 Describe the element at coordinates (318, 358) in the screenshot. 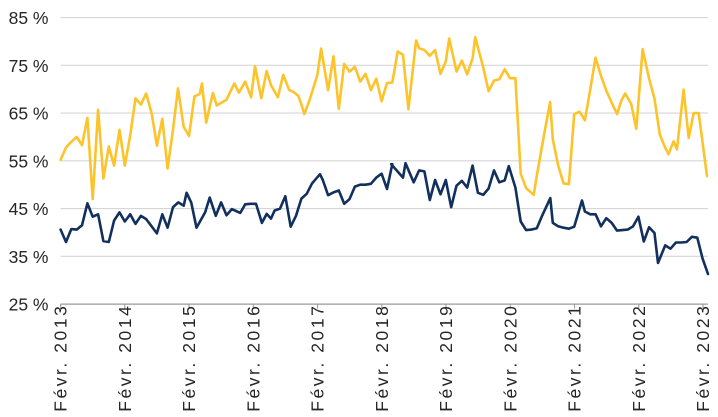

I see `svg-text: Févr. 2017` at that location.